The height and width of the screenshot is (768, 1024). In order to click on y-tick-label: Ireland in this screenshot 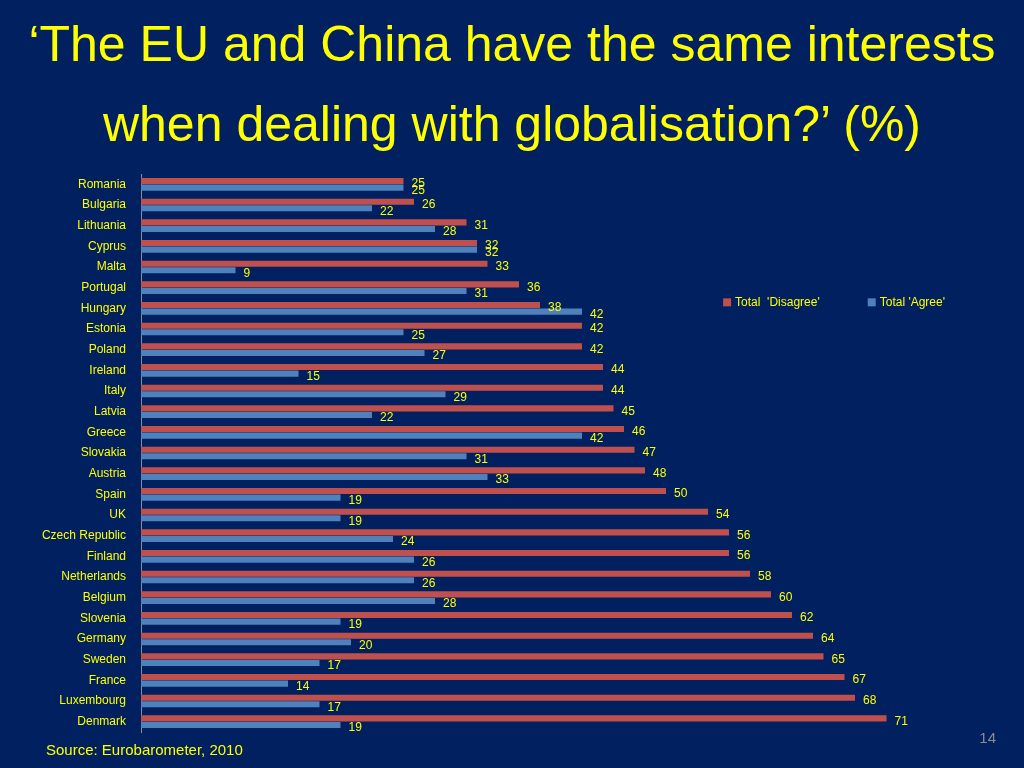, I will do `click(107, 369)`.